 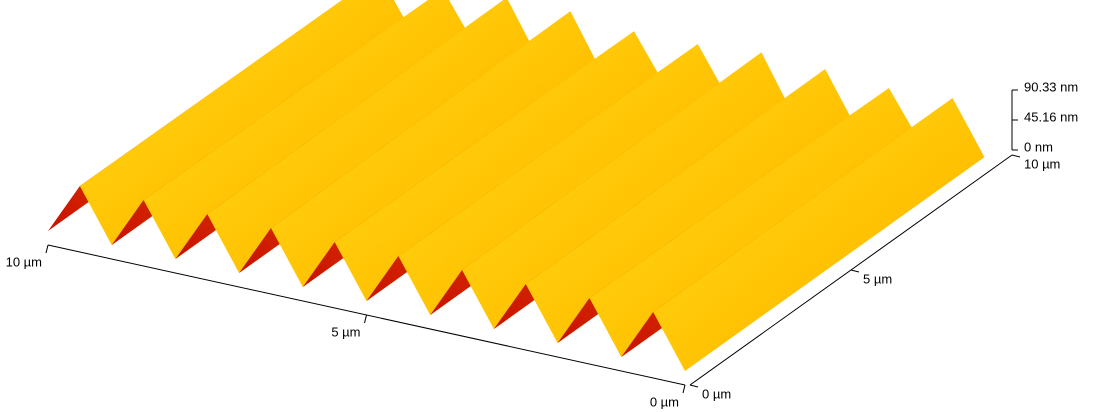 What do you see at coordinates (1038, 146) in the screenshot?
I see `z-tick-label: 0 nm` at bounding box center [1038, 146].